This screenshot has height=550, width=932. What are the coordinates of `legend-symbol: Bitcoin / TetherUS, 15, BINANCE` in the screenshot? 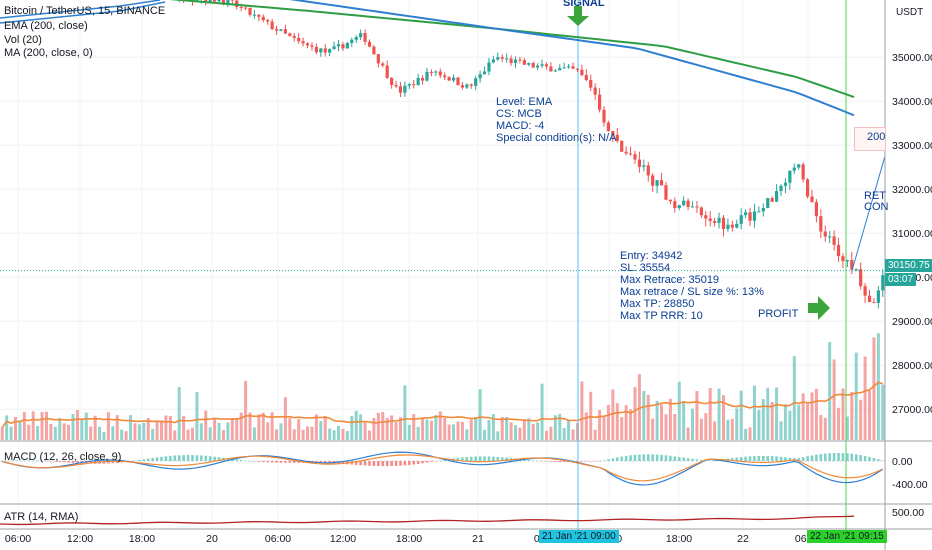 It's located at (85, 11).